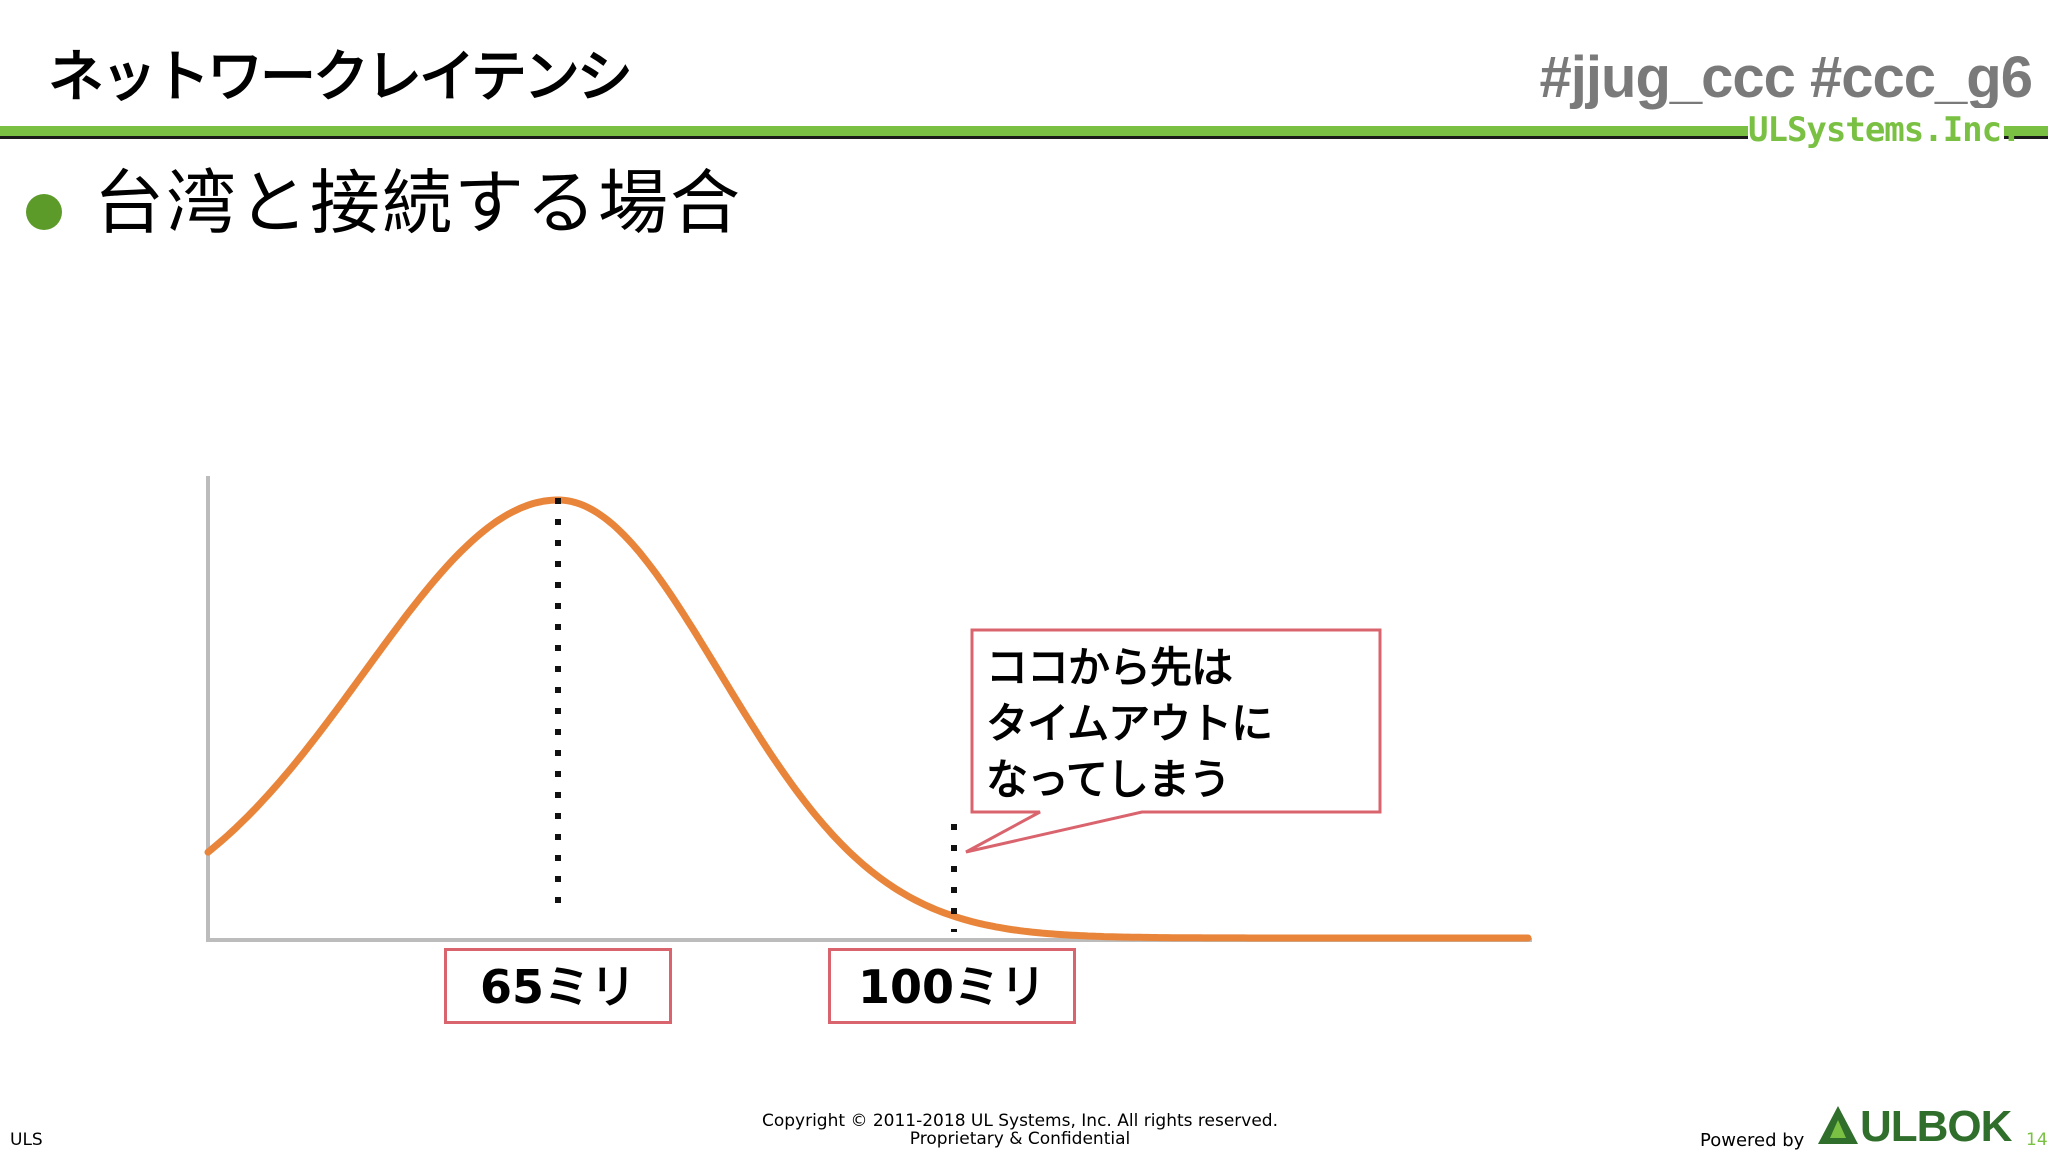 The image size is (2048, 1152). What do you see at coordinates (952, 986) in the screenshot?
I see `timeout-label: 100ミリ` at bounding box center [952, 986].